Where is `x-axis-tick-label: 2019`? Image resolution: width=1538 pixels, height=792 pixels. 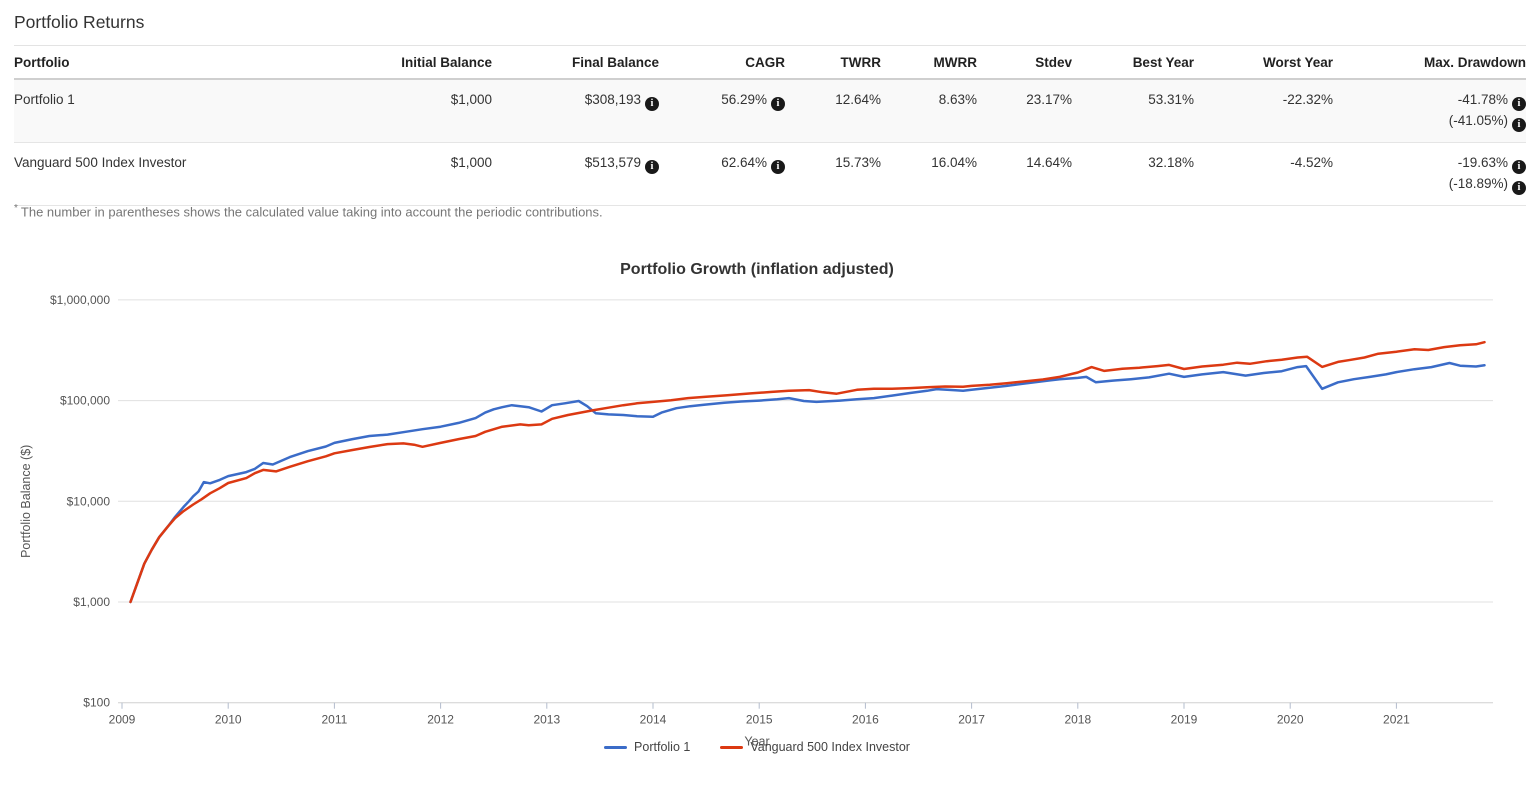
x-axis-tick-label: 2019 is located at coordinates (1184, 720).